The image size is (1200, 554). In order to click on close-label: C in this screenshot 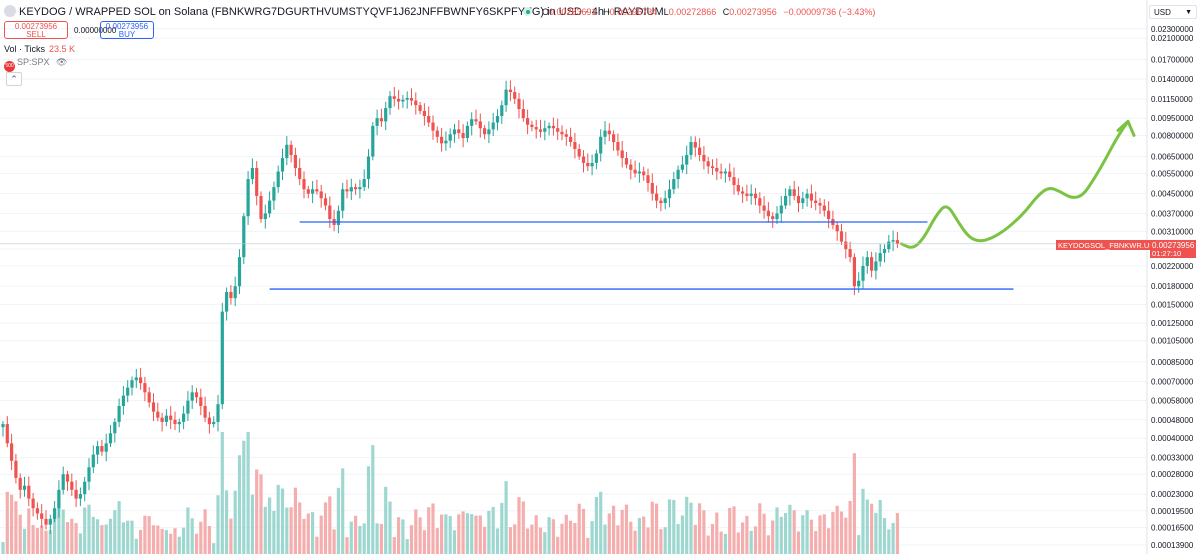, I will do `click(726, 12)`.